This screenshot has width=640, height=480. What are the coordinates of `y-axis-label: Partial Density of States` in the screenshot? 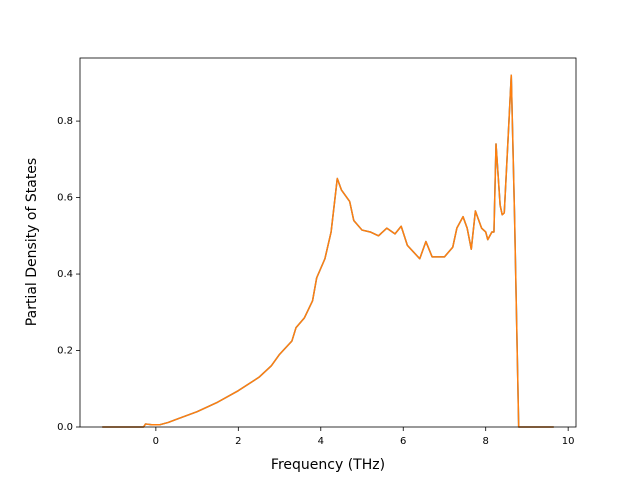 It's located at (32, 242).